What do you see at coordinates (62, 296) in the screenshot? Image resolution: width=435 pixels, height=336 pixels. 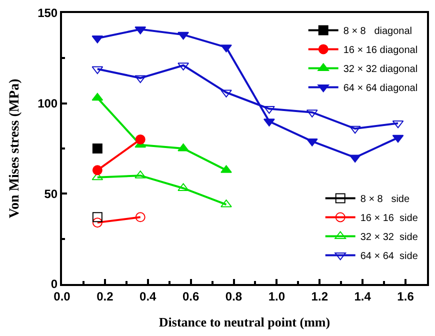 I see `x-tick-label: 0.0` at bounding box center [62, 296].